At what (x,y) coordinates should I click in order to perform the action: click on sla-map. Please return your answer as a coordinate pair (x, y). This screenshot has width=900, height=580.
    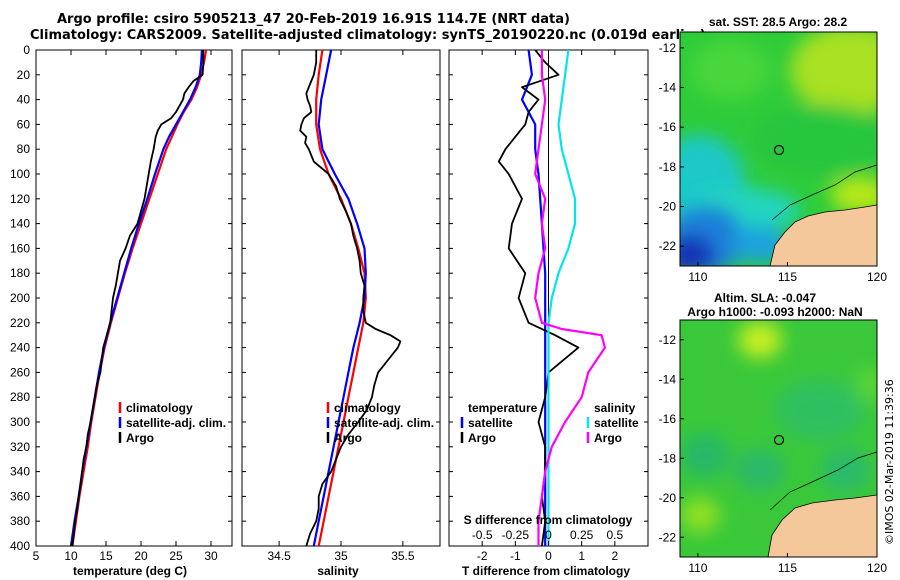
    Looking at the image, I should click on (778, 438).